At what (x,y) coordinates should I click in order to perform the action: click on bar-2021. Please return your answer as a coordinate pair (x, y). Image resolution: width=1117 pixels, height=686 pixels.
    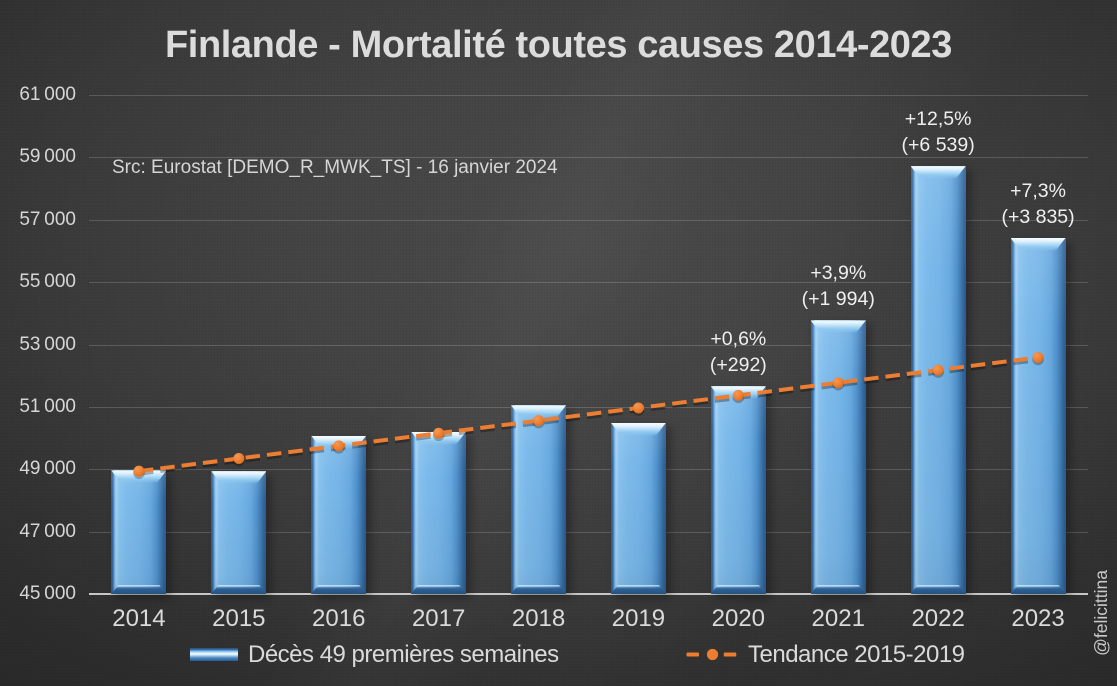
    Looking at the image, I should click on (838, 457).